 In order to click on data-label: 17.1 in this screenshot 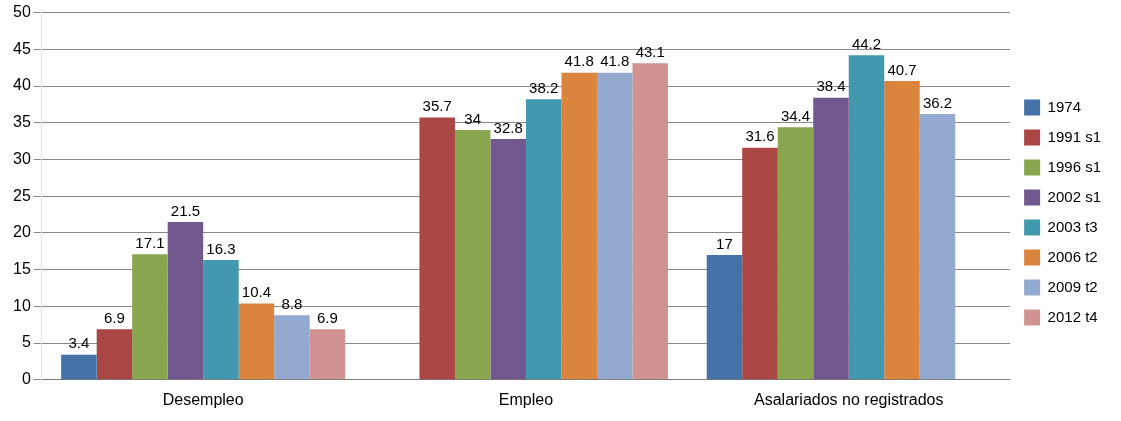, I will do `click(150, 242)`.